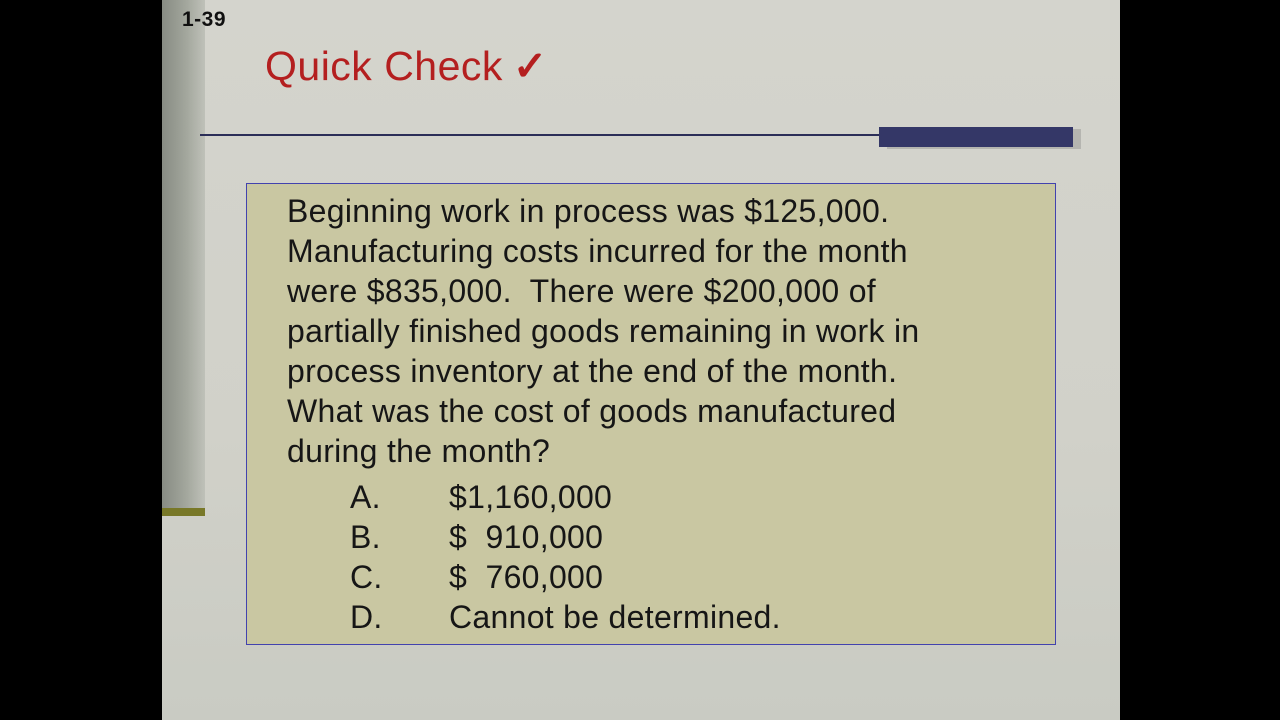  What do you see at coordinates (531, 497) in the screenshot?
I see `option-value: $1,160,000` at bounding box center [531, 497].